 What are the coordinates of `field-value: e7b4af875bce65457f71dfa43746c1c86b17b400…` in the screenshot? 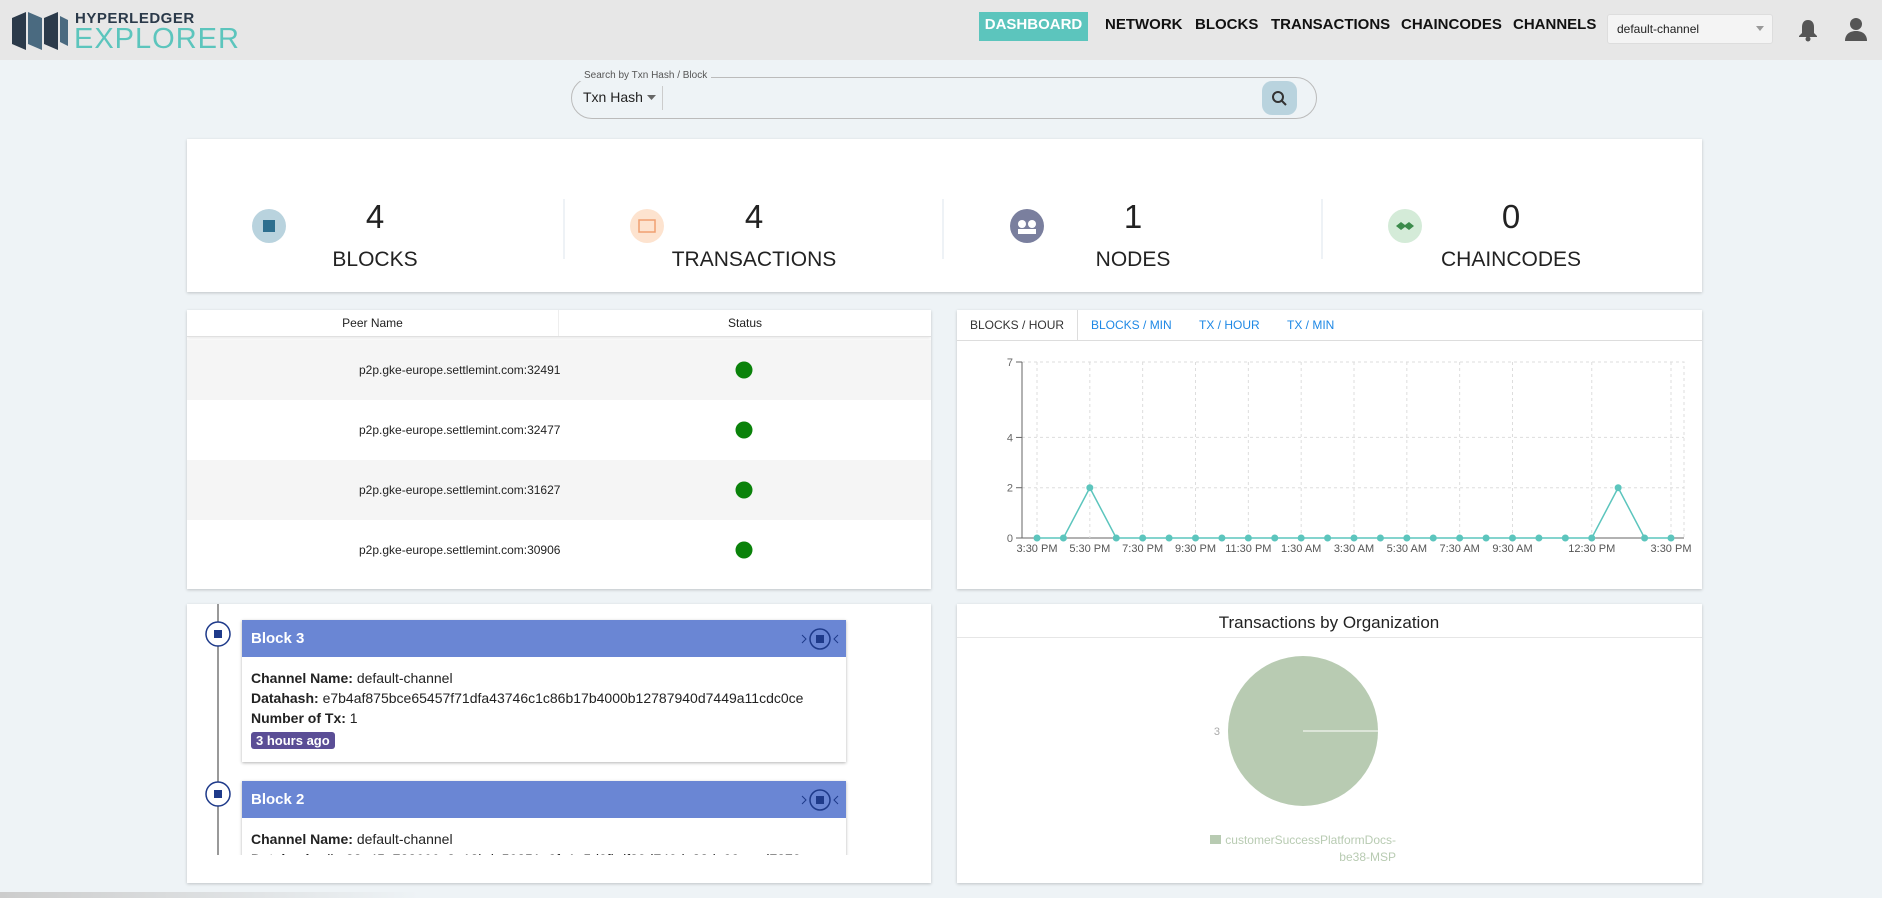 It's located at (563, 698).